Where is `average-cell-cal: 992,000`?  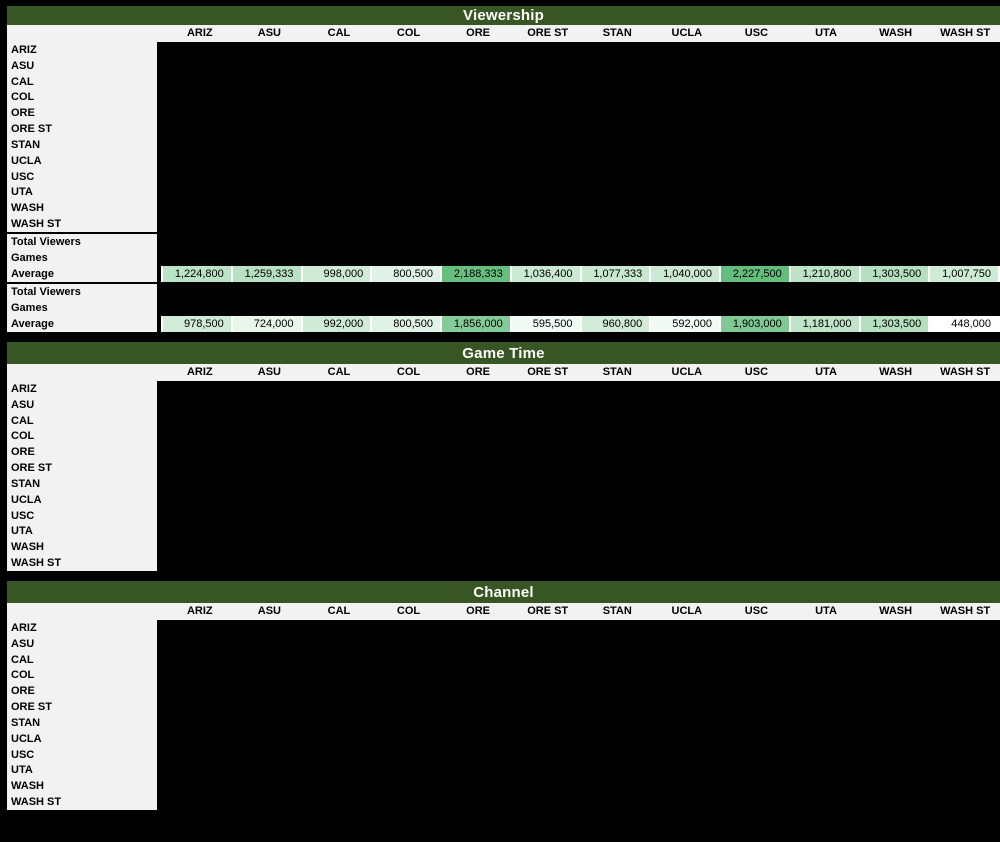
average-cell-cal: 992,000 is located at coordinates (335, 324).